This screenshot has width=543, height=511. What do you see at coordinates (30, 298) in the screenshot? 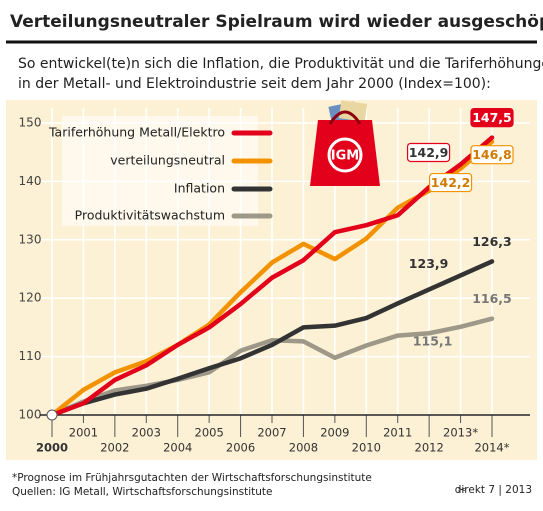
I see `y-tick-label: 120` at bounding box center [30, 298].